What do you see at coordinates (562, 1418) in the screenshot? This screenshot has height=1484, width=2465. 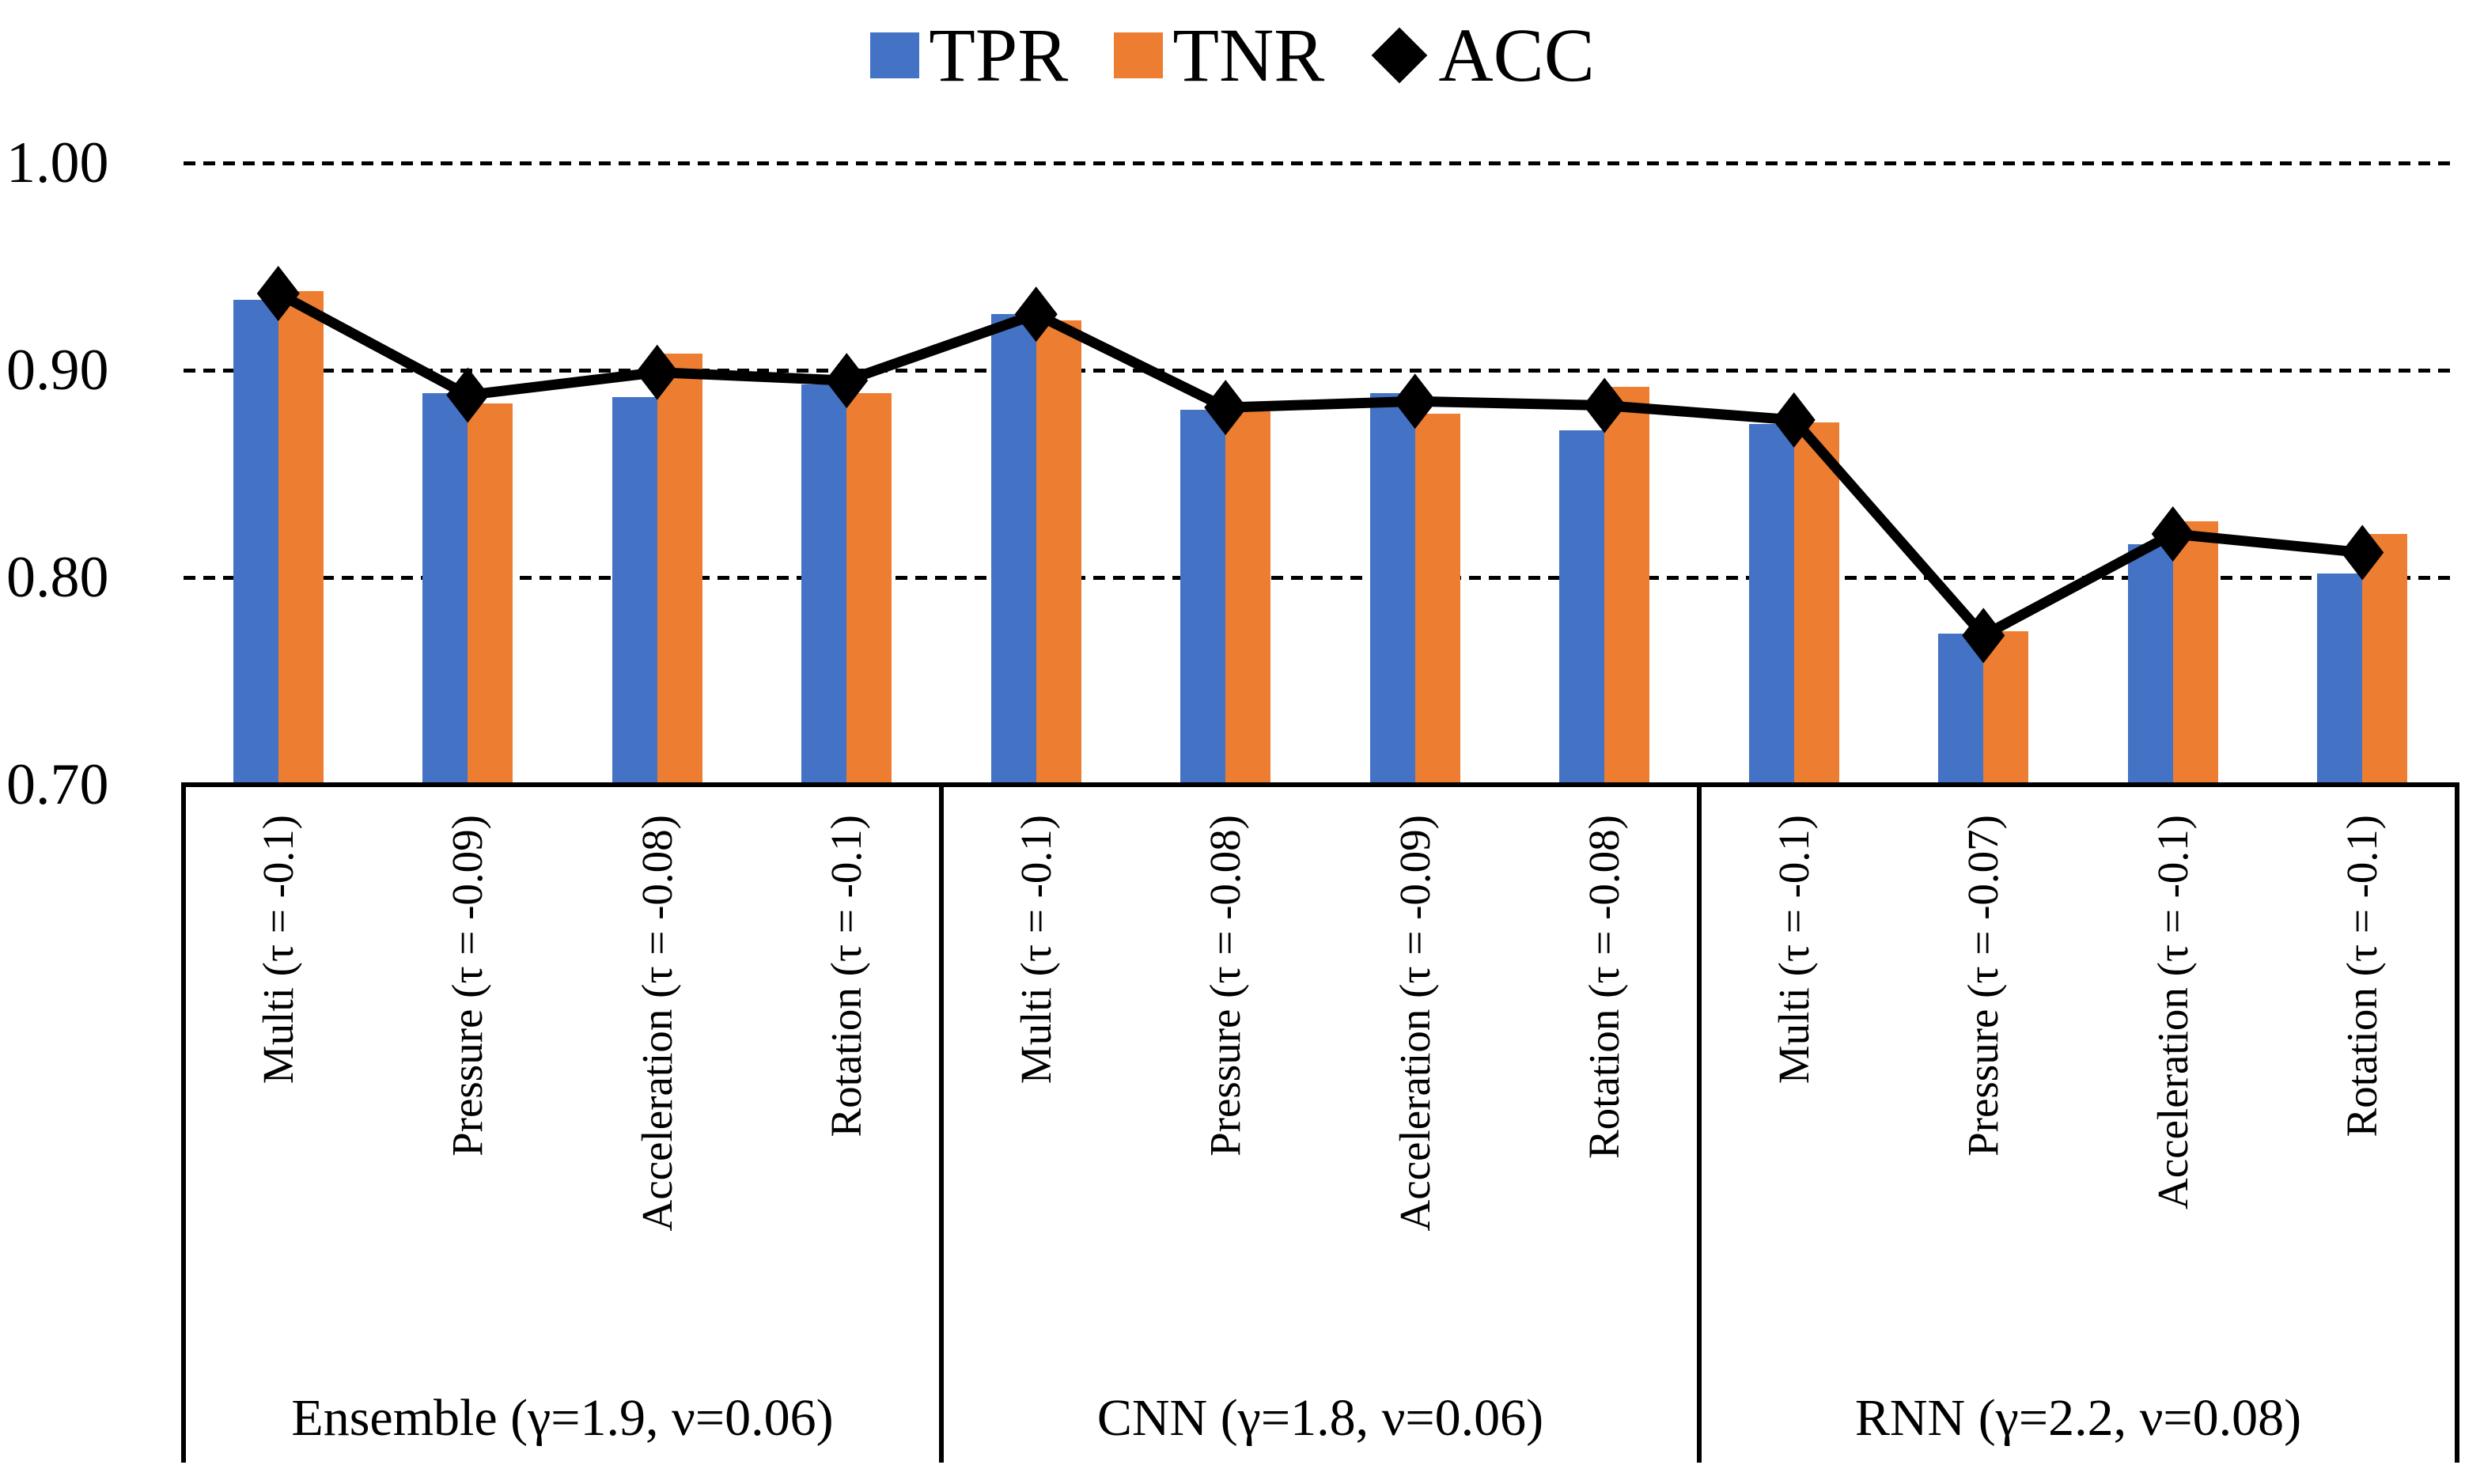 I see `model-group-label: Ensemble (γ=1.9, ν=0.06)` at bounding box center [562, 1418].